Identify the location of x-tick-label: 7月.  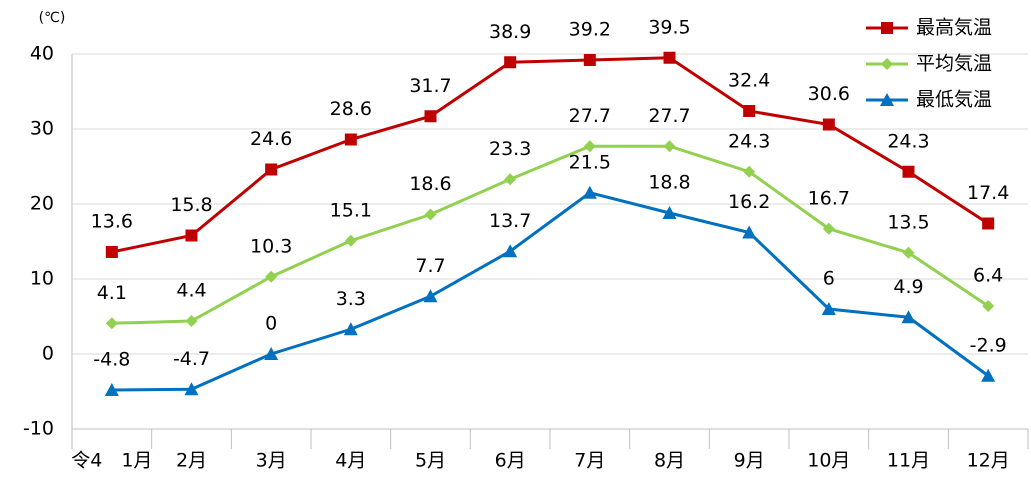
(589, 461).